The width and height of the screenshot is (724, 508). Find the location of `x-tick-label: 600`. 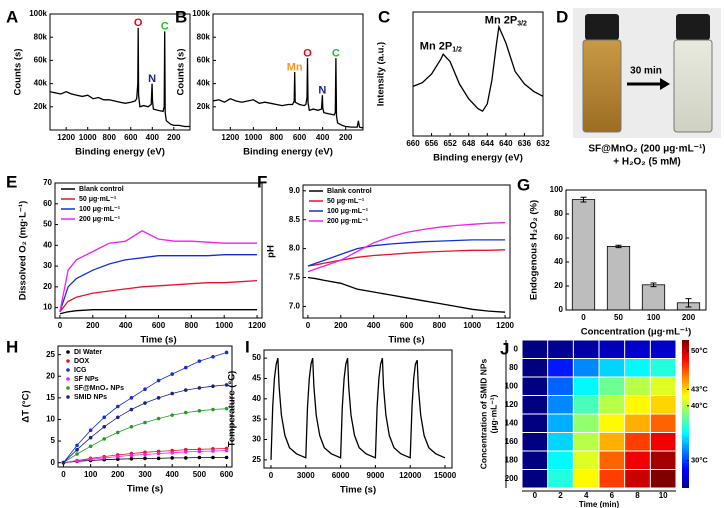

x-tick-label: 600 is located at coordinates (407, 325).